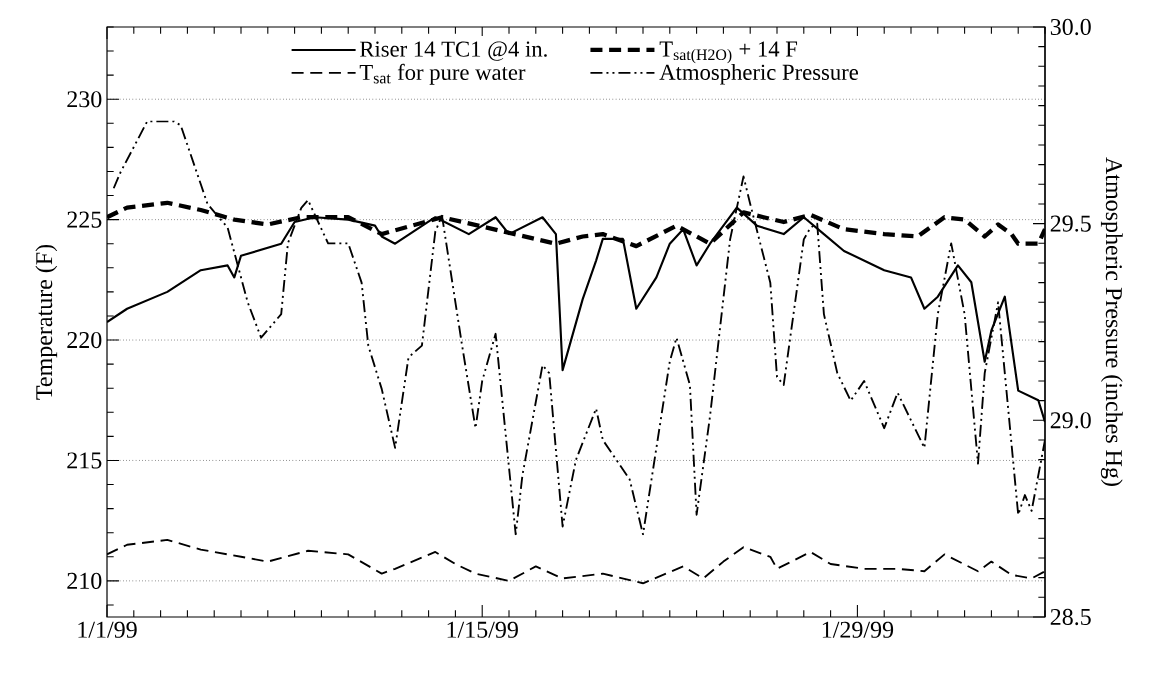  What do you see at coordinates (46, 322) in the screenshot?
I see `y-axis-title: Temperature (F)` at bounding box center [46, 322].